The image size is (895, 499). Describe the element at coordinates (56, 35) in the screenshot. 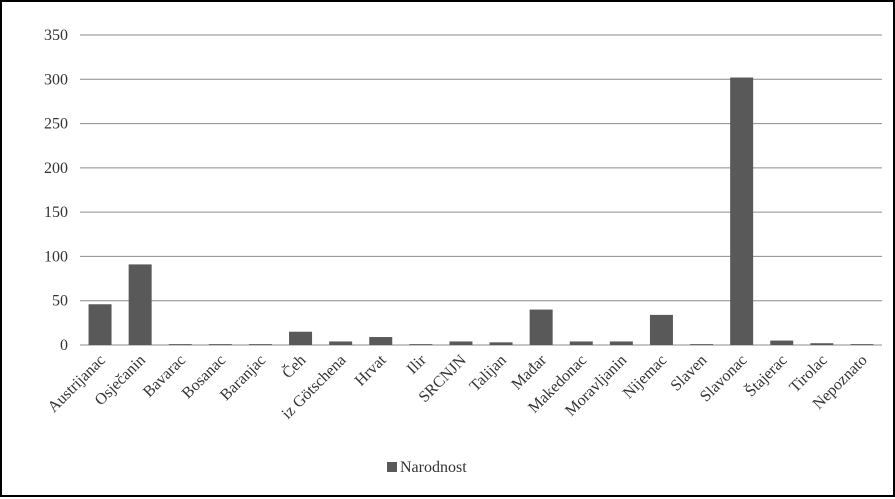

I see `y-tick-label: 350` at that location.